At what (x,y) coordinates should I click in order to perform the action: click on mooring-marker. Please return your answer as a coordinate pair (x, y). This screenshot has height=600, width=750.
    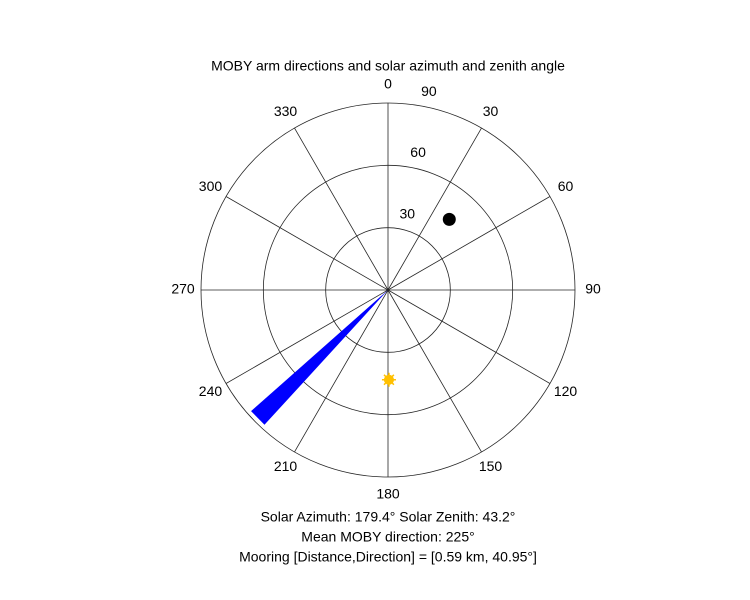
    Looking at the image, I should click on (449, 219).